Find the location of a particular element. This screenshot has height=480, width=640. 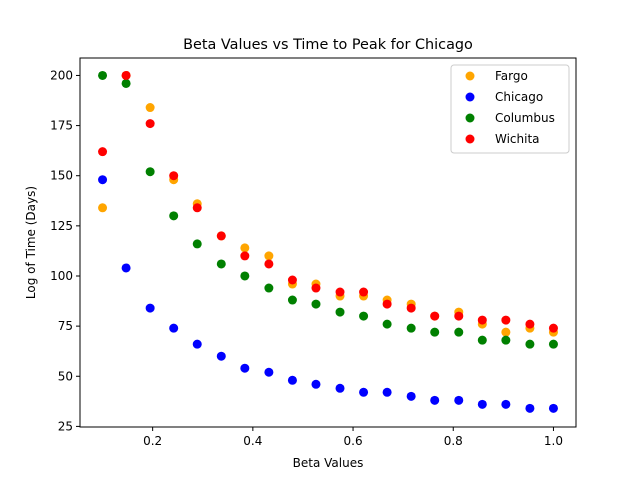

legend-label: Chicago is located at coordinates (519, 97).